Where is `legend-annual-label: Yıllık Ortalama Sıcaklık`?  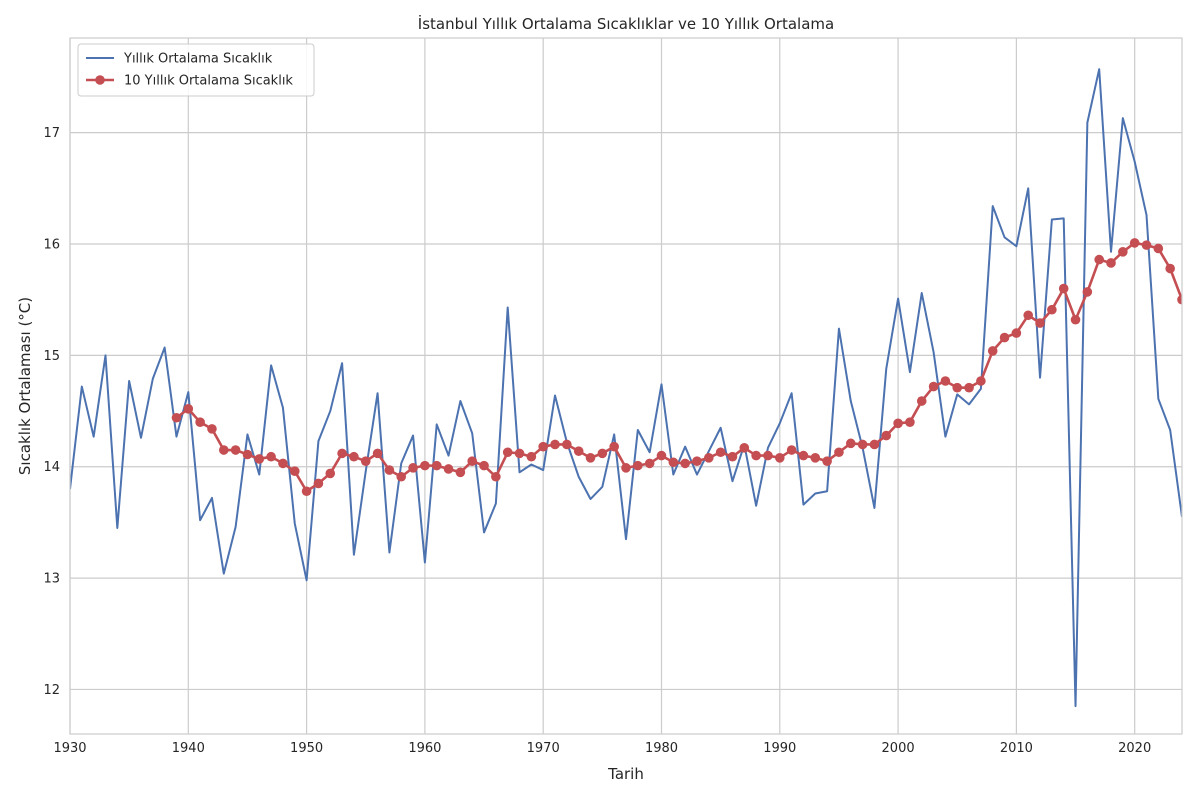 legend-annual-label: Yıllık Ortalama Sıcaklık is located at coordinates (198, 59).